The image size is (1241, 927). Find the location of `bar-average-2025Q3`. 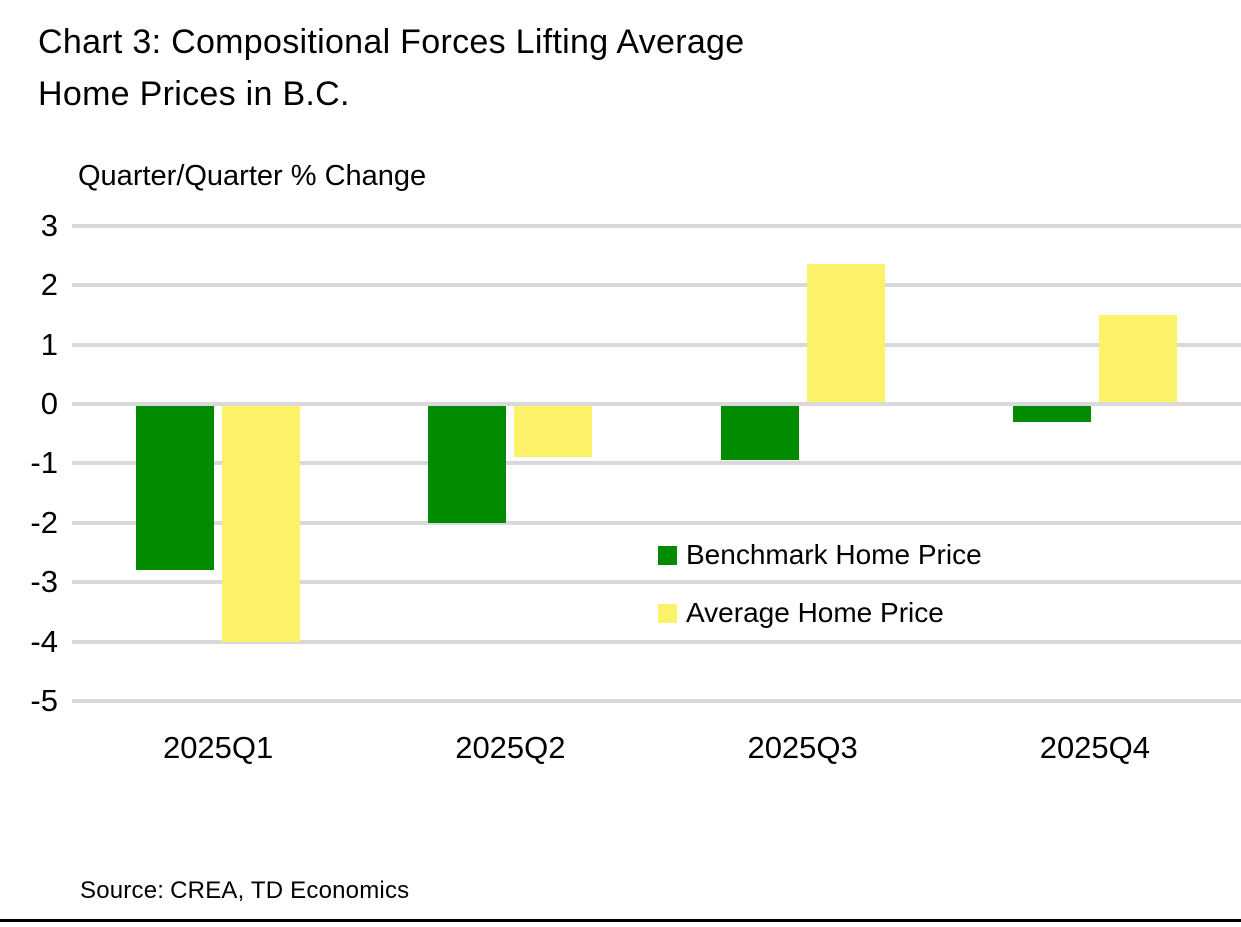

bar-average-2025Q3 is located at coordinates (845, 333).